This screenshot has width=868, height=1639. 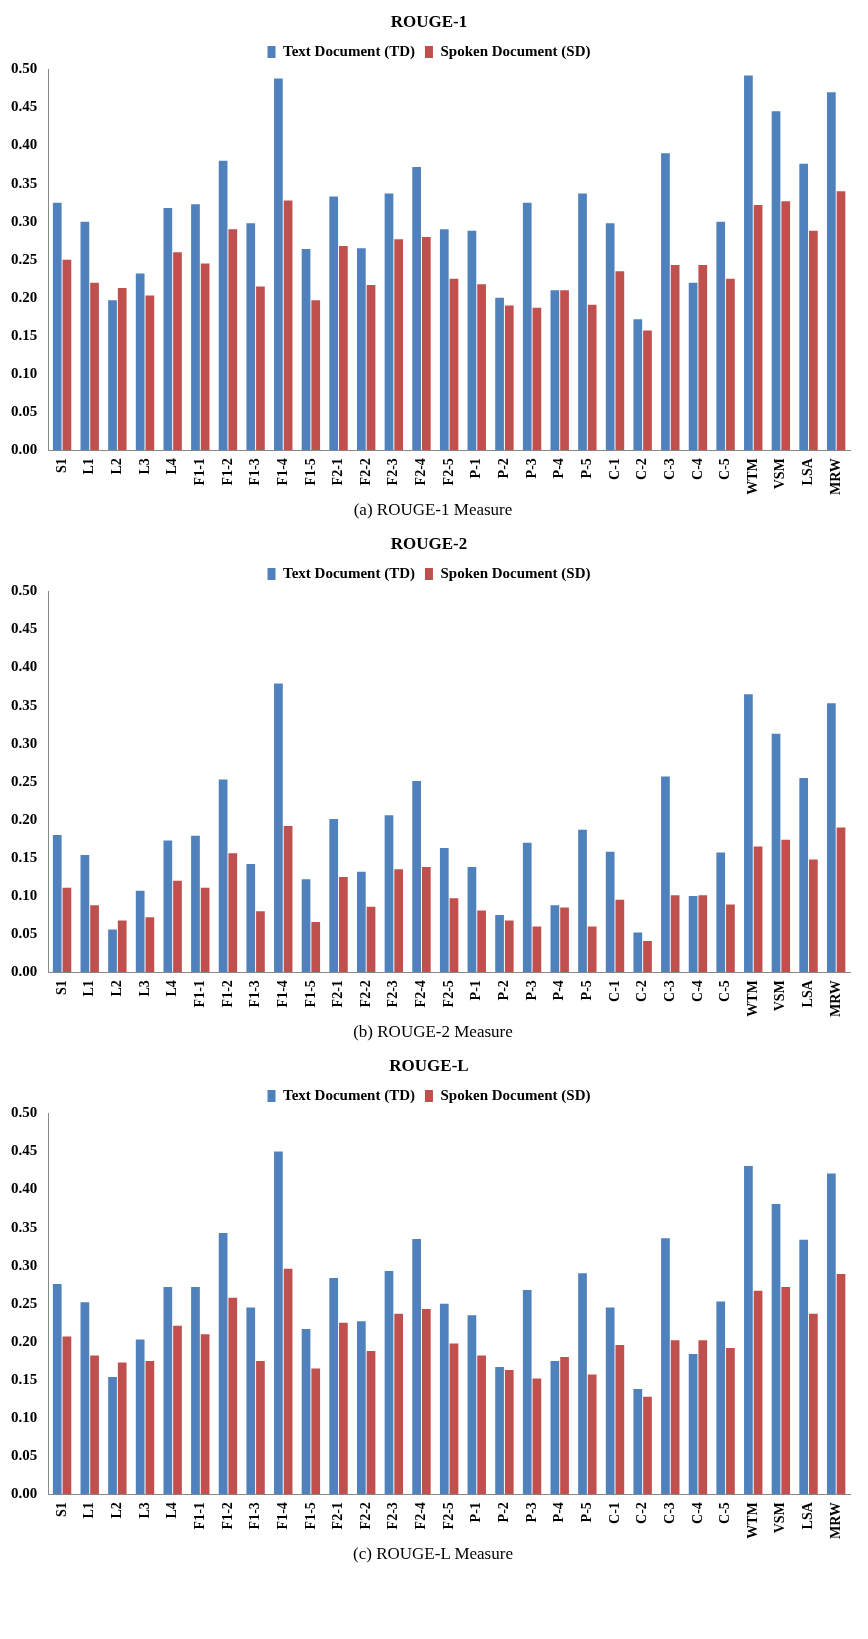 I want to click on chart-title: ROUGE-1, so click(x=429, y=21).